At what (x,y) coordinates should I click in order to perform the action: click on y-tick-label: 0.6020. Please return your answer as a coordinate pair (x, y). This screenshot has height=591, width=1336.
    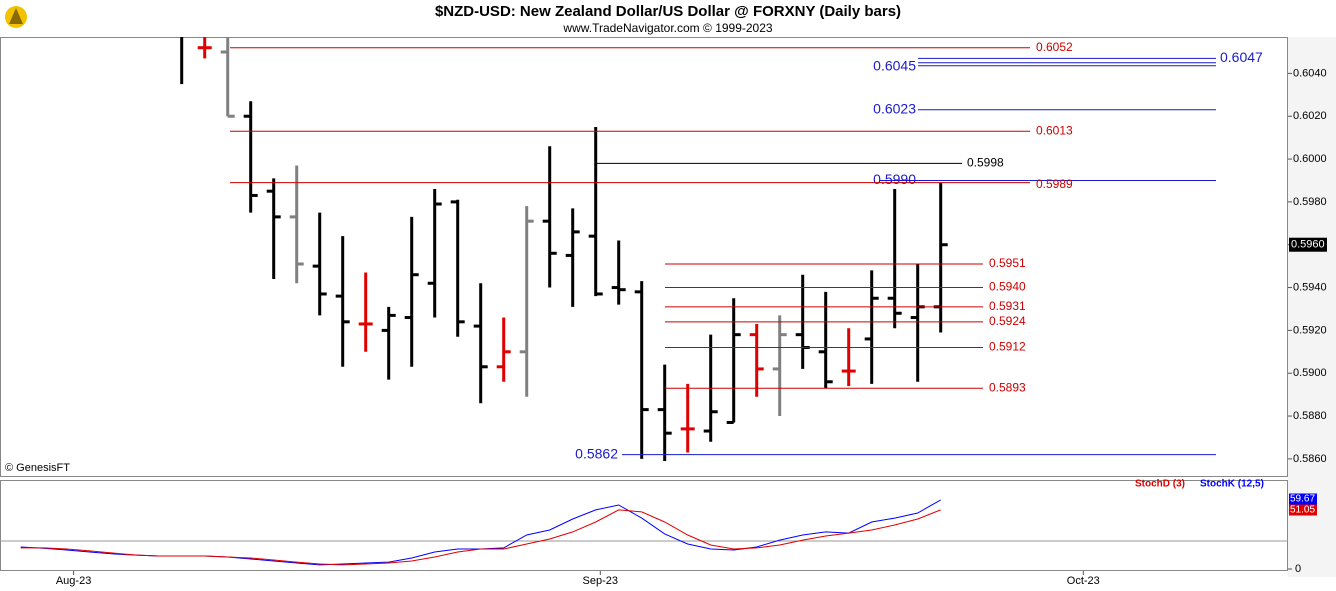
    Looking at the image, I should click on (1310, 116).